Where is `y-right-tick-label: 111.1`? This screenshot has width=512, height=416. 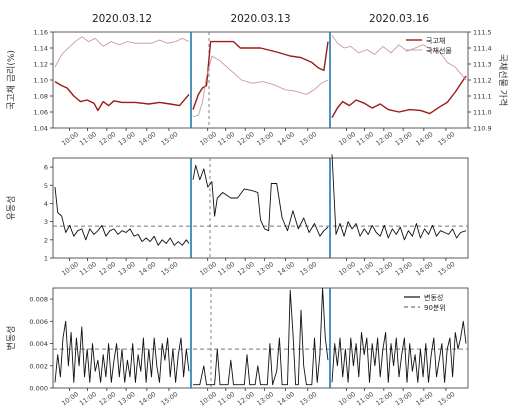 y-right-tick-label: 111.1 is located at coordinates (482, 97).